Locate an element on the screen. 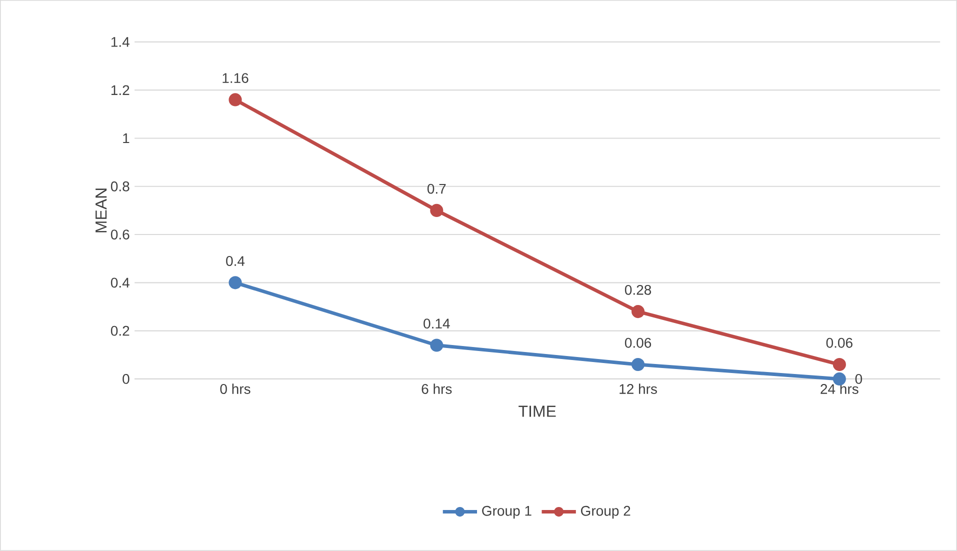 The width and height of the screenshot is (957, 551). data-label: 1.16 is located at coordinates (235, 78).